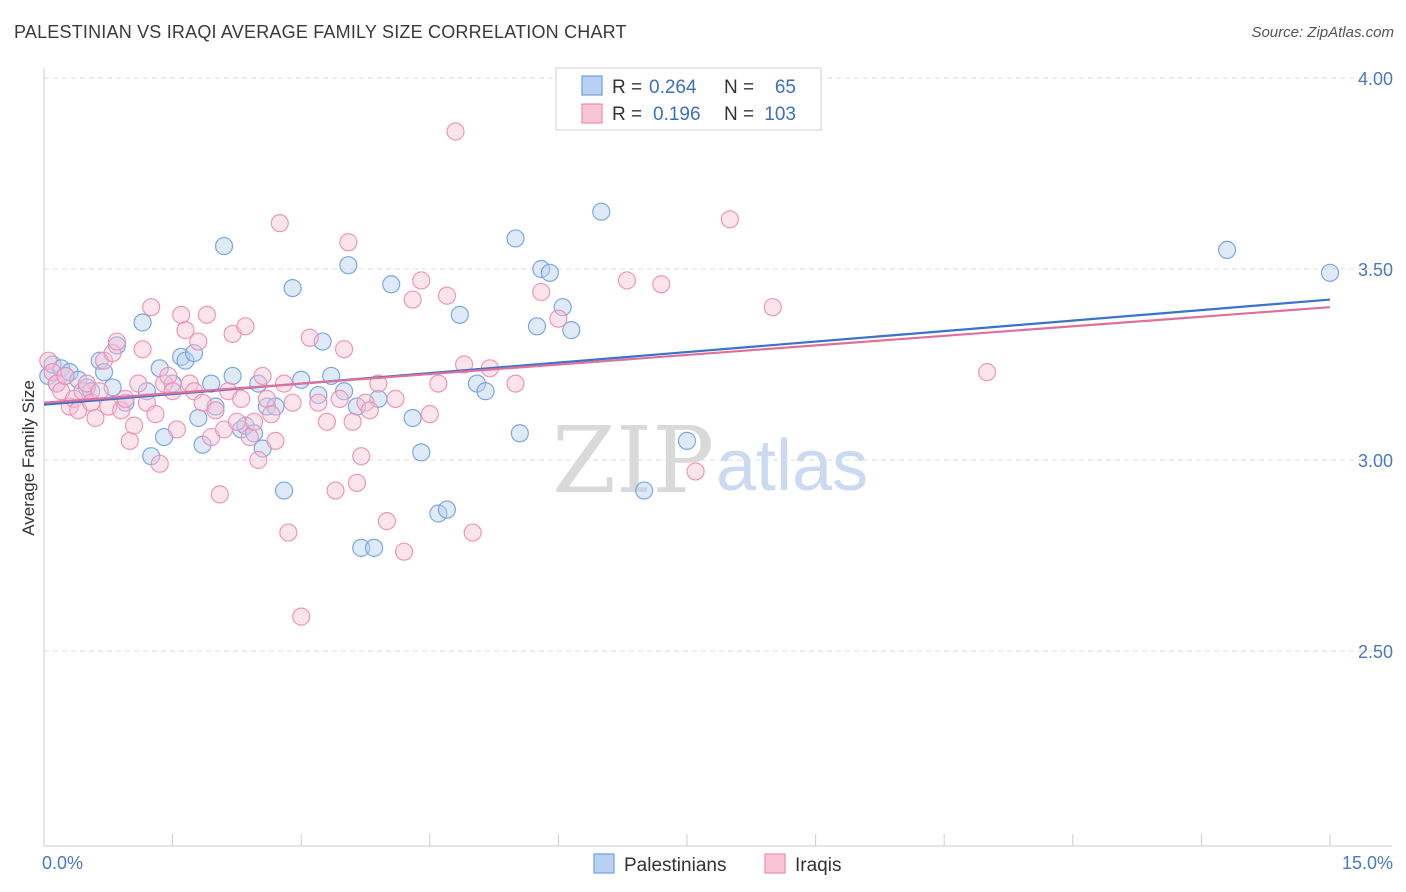 This screenshot has width=1406, height=892. Describe the element at coordinates (627, 87) in the screenshot. I see `stats-r-label-1: R =` at that location.